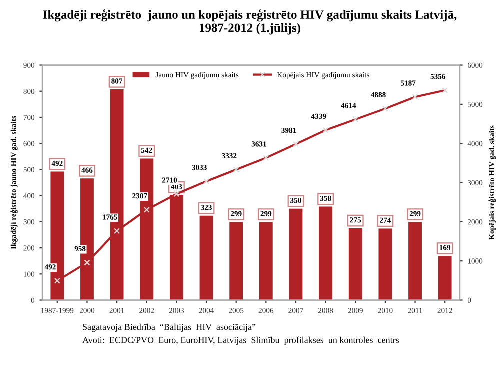  Describe the element at coordinates (241, 341) in the screenshot. I see `text: Avoti: ECDC/PVO Euro, EuroHIV, Latvijas Slimību profilakses un kontroles centrs` at that location.